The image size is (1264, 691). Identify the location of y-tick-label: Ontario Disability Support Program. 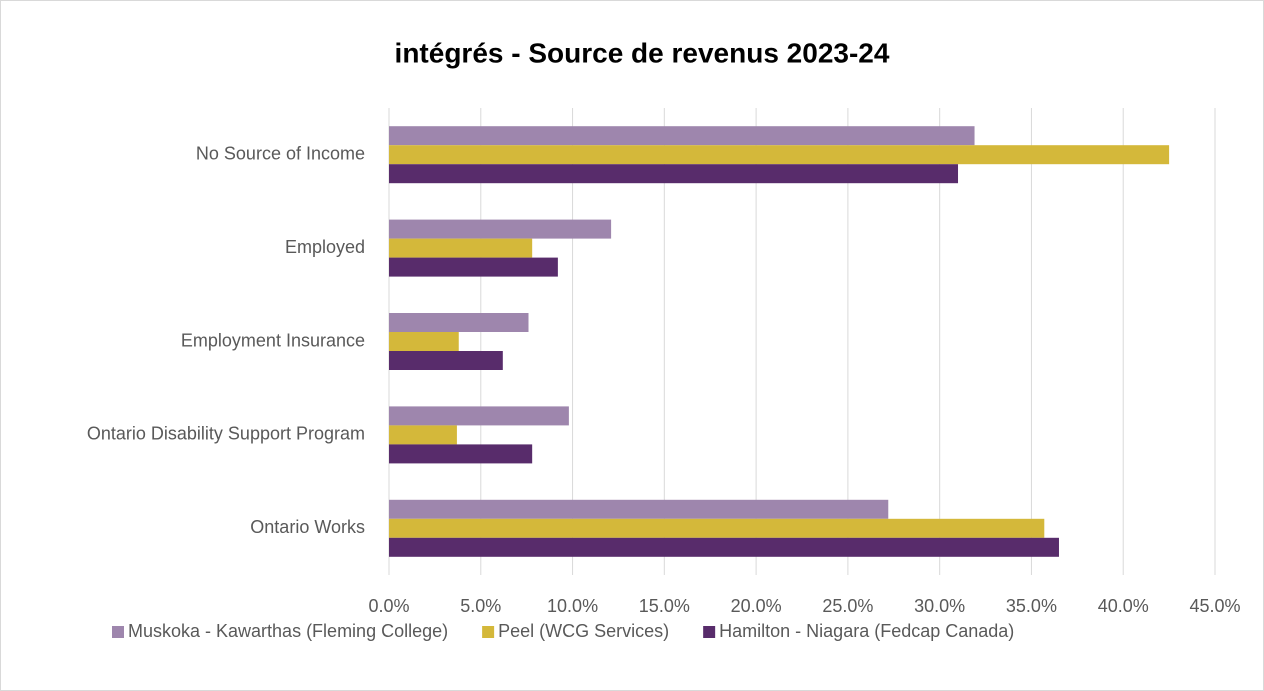
(226, 434).